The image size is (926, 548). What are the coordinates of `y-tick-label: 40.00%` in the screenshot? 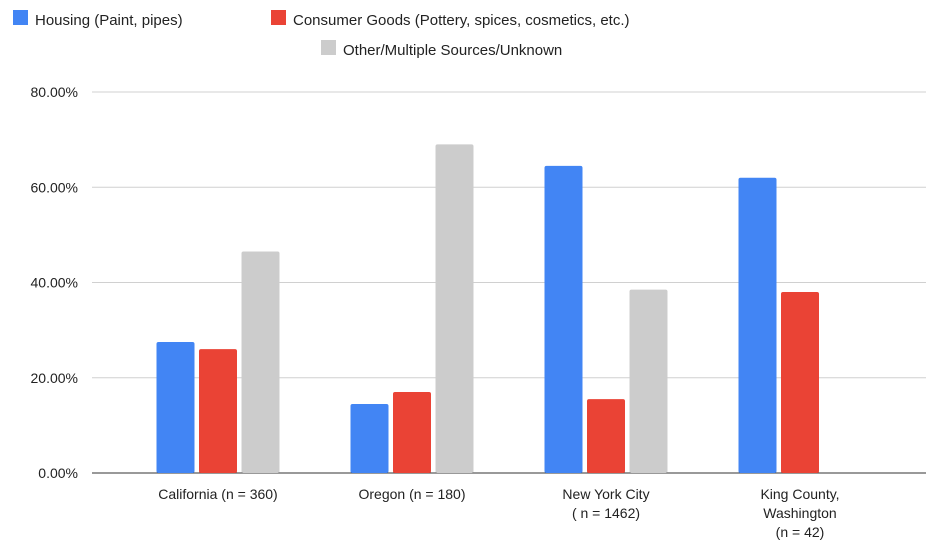 It's located at (54, 283).